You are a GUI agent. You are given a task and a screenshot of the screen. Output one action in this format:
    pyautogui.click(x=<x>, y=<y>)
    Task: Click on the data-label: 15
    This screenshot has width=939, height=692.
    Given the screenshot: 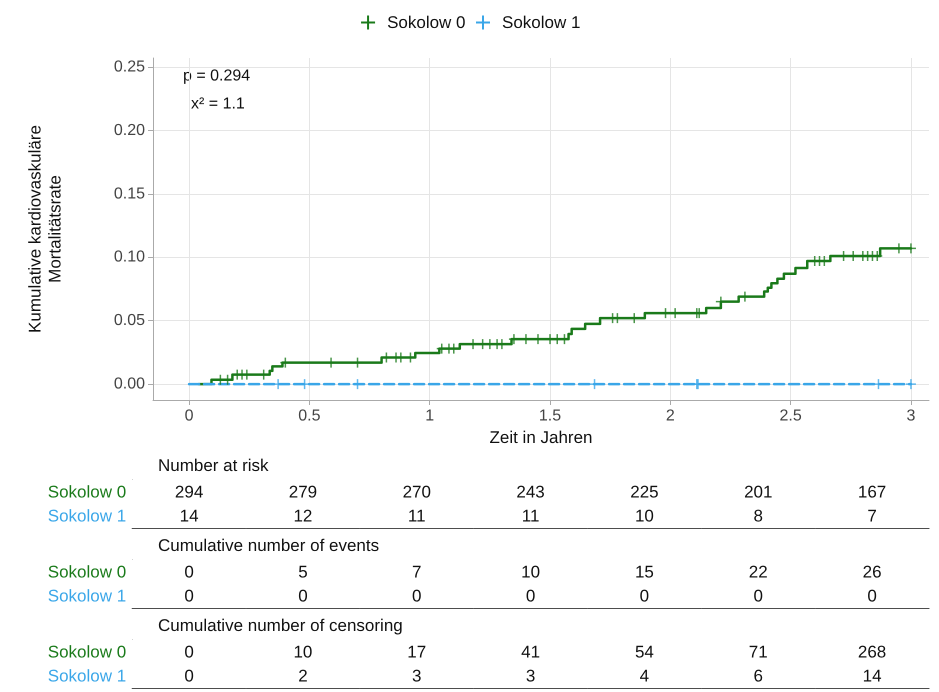 What is the action you would take?
    pyautogui.click(x=644, y=572)
    